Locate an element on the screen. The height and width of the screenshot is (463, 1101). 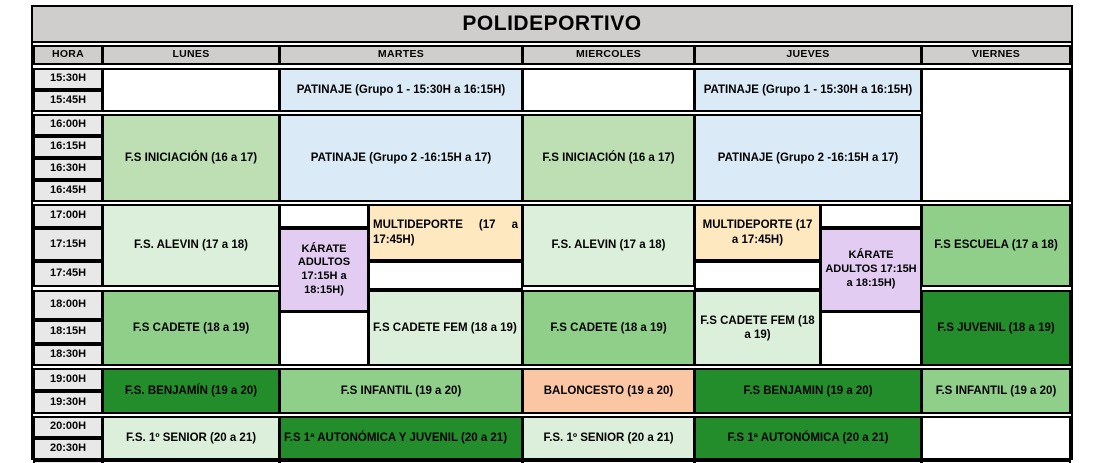
event-jueves-patinaje-g2: PATINAJE (Grupo 2 -16:15H a 17) is located at coordinates (808, 158).